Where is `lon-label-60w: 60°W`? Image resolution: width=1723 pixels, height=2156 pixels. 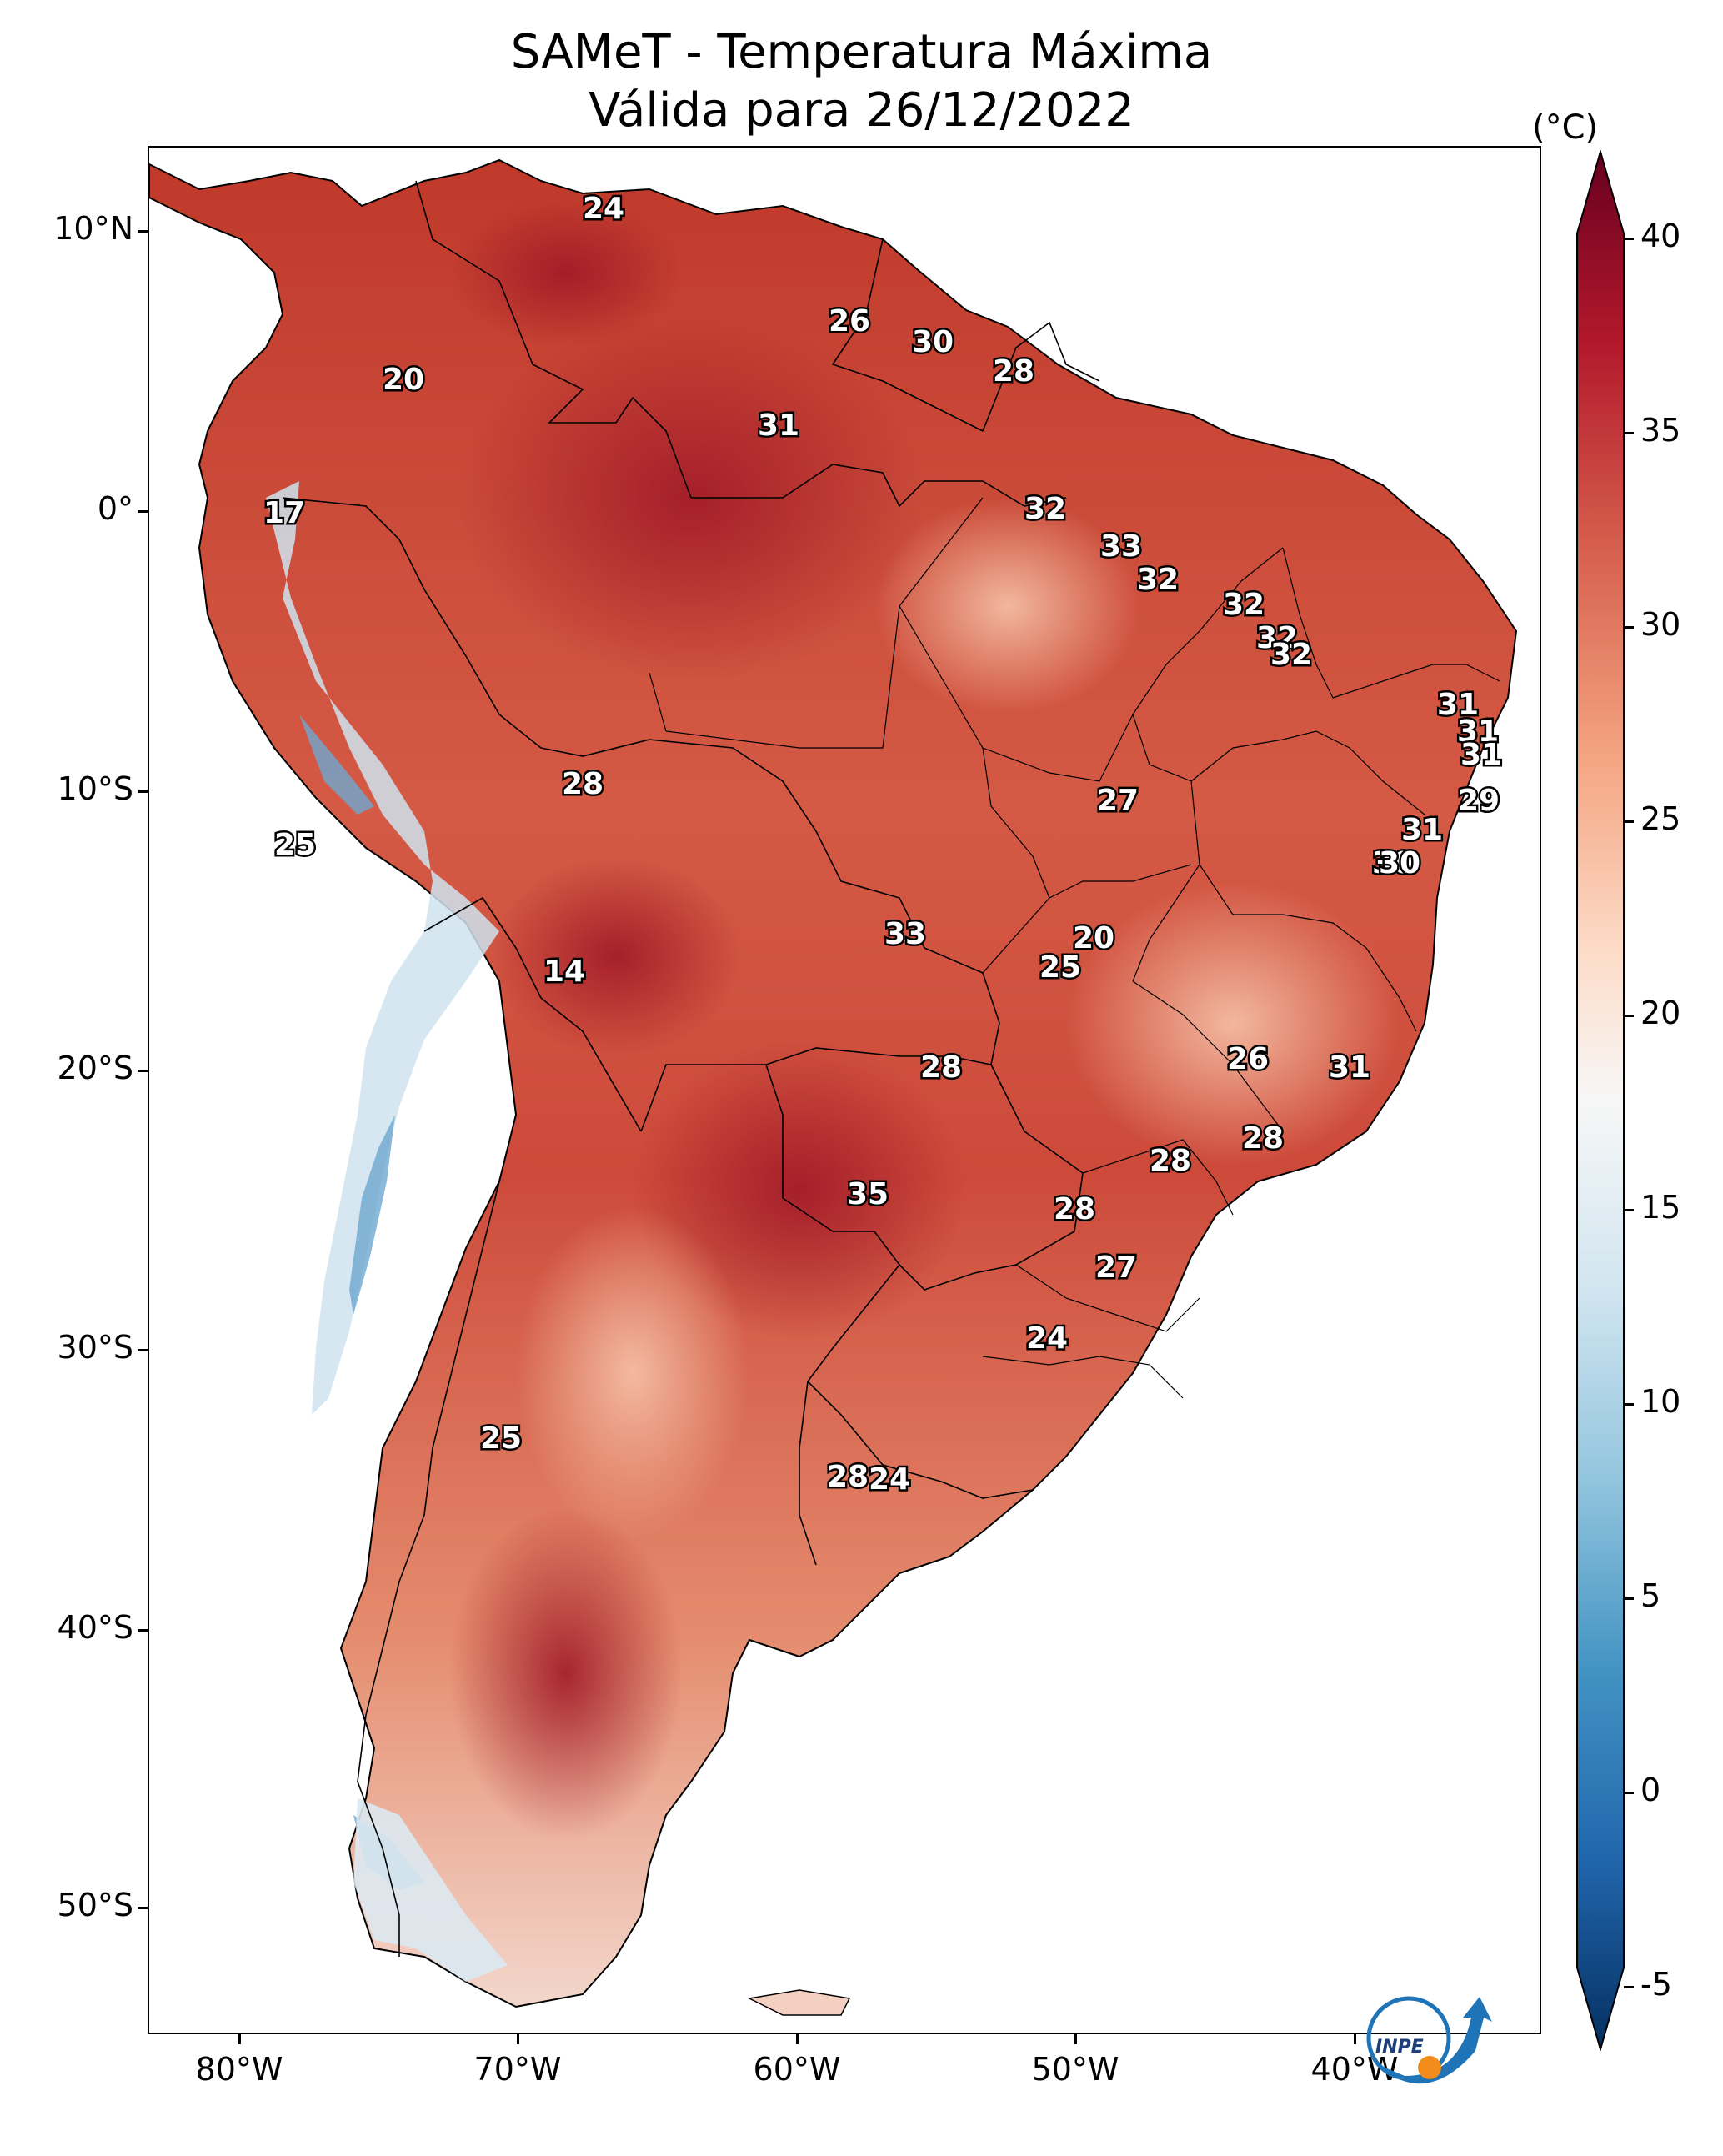
lon-label-60w: 60°W is located at coordinates (797, 2069).